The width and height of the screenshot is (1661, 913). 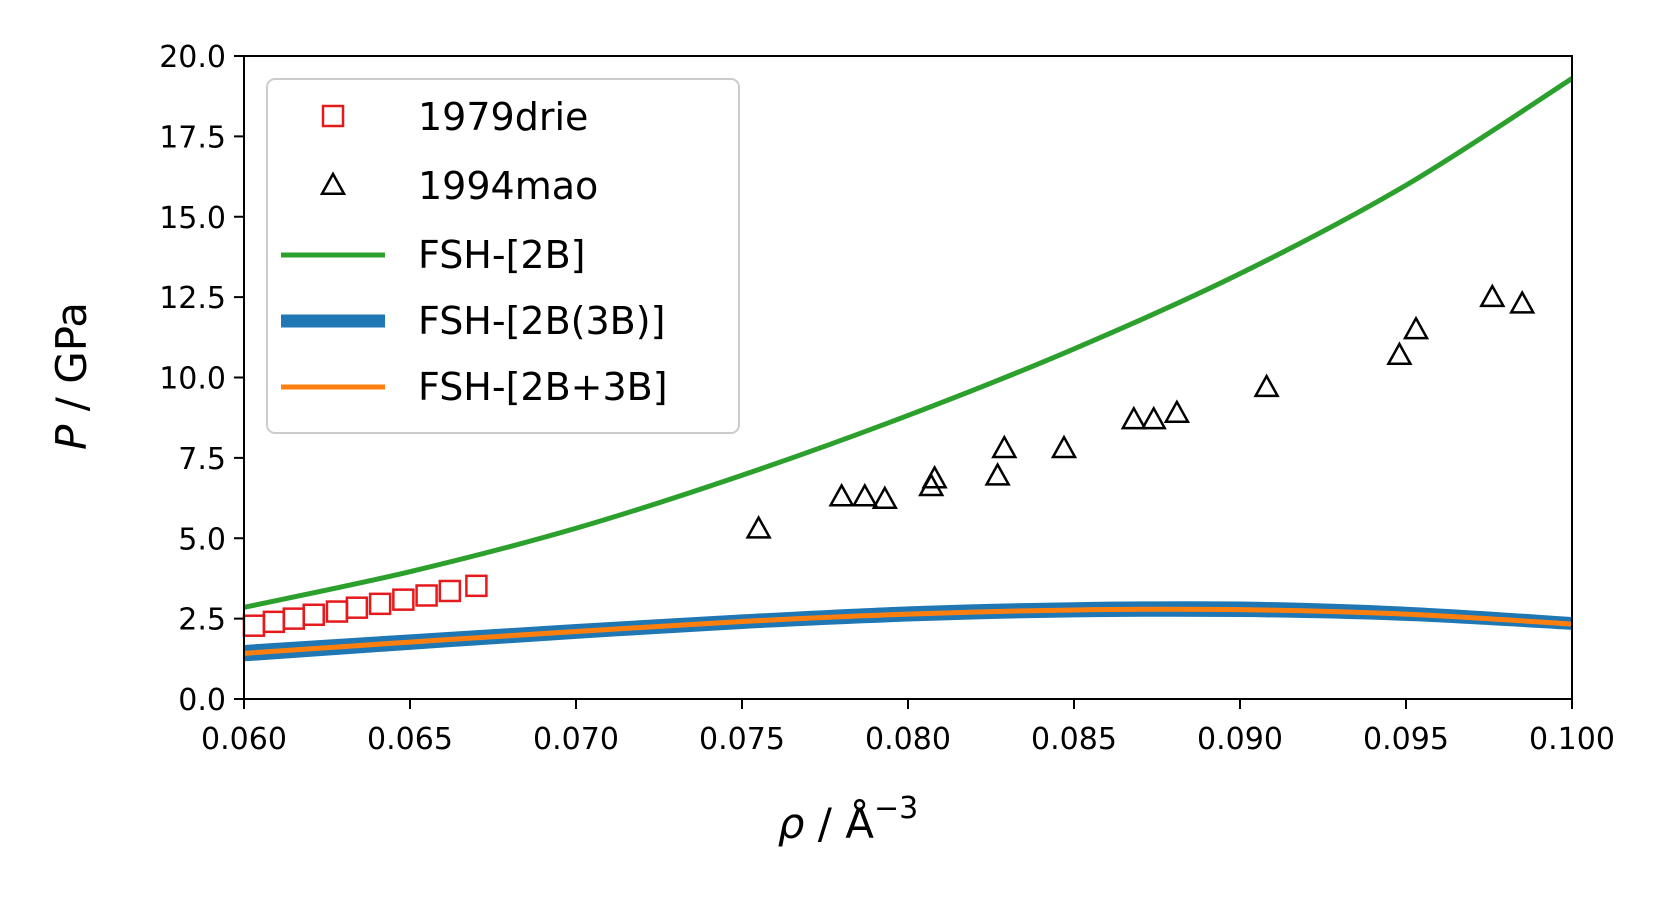 I want to click on y-tick-label: 2.5, so click(x=202, y=620).